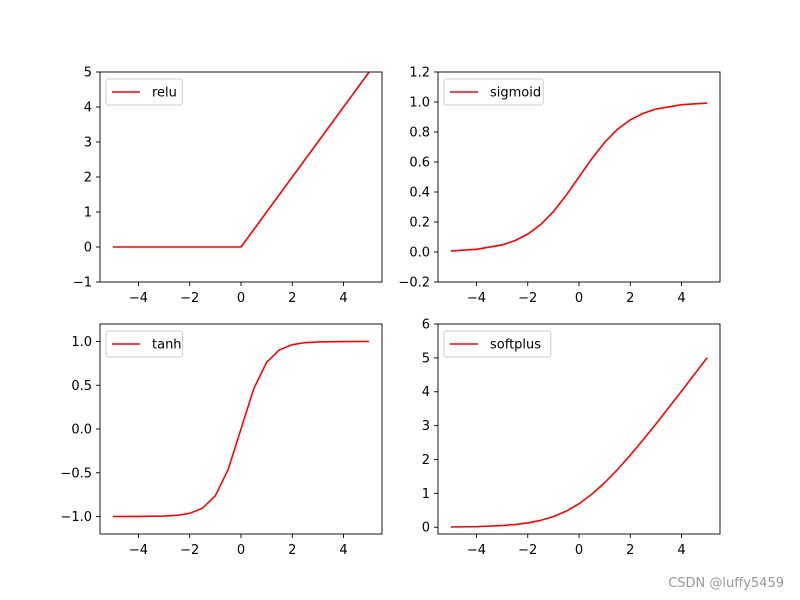  Describe the element at coordinates (579, 177) in the screenshot. I see `series-line-sigmoid` at that location.